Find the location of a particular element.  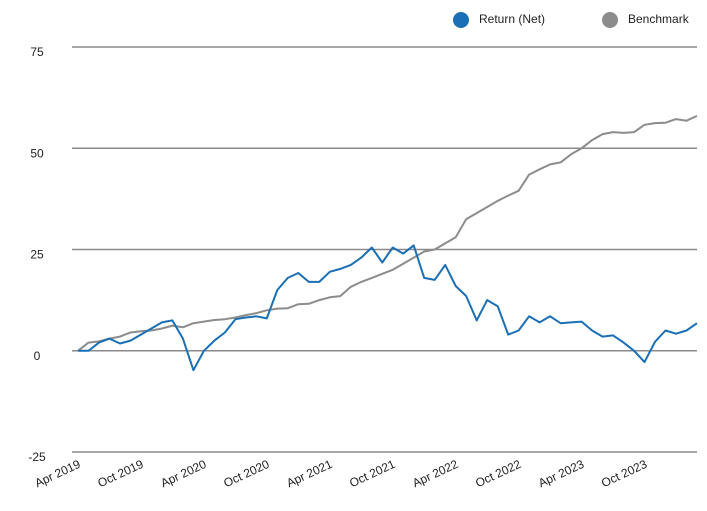

legend-label: Return (Net) is located at coordinates (512, 19).